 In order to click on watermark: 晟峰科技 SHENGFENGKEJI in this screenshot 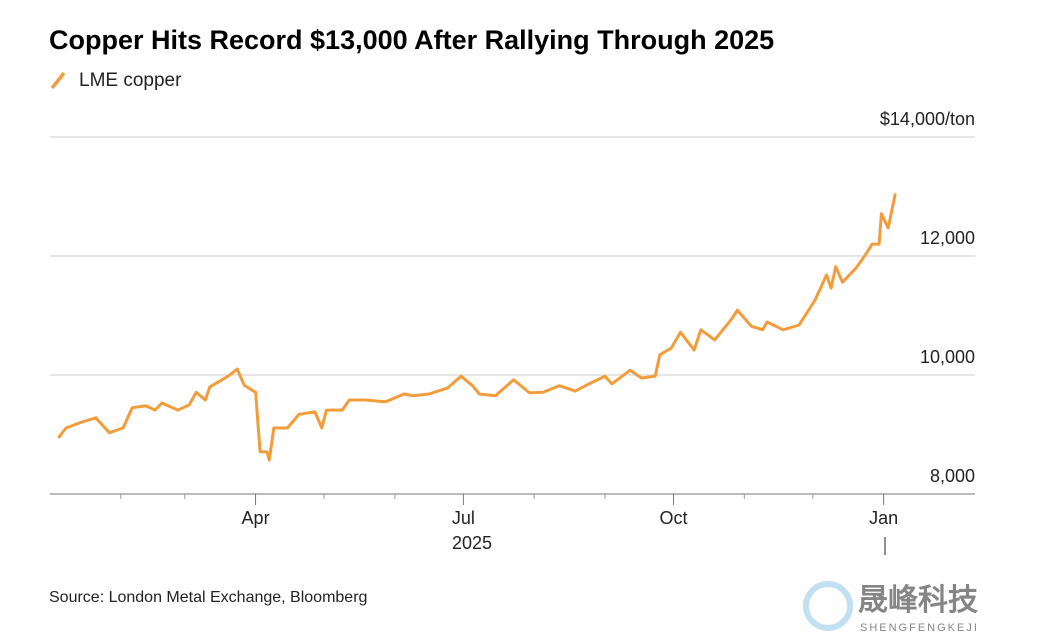, I will do `click(891, 607)`.